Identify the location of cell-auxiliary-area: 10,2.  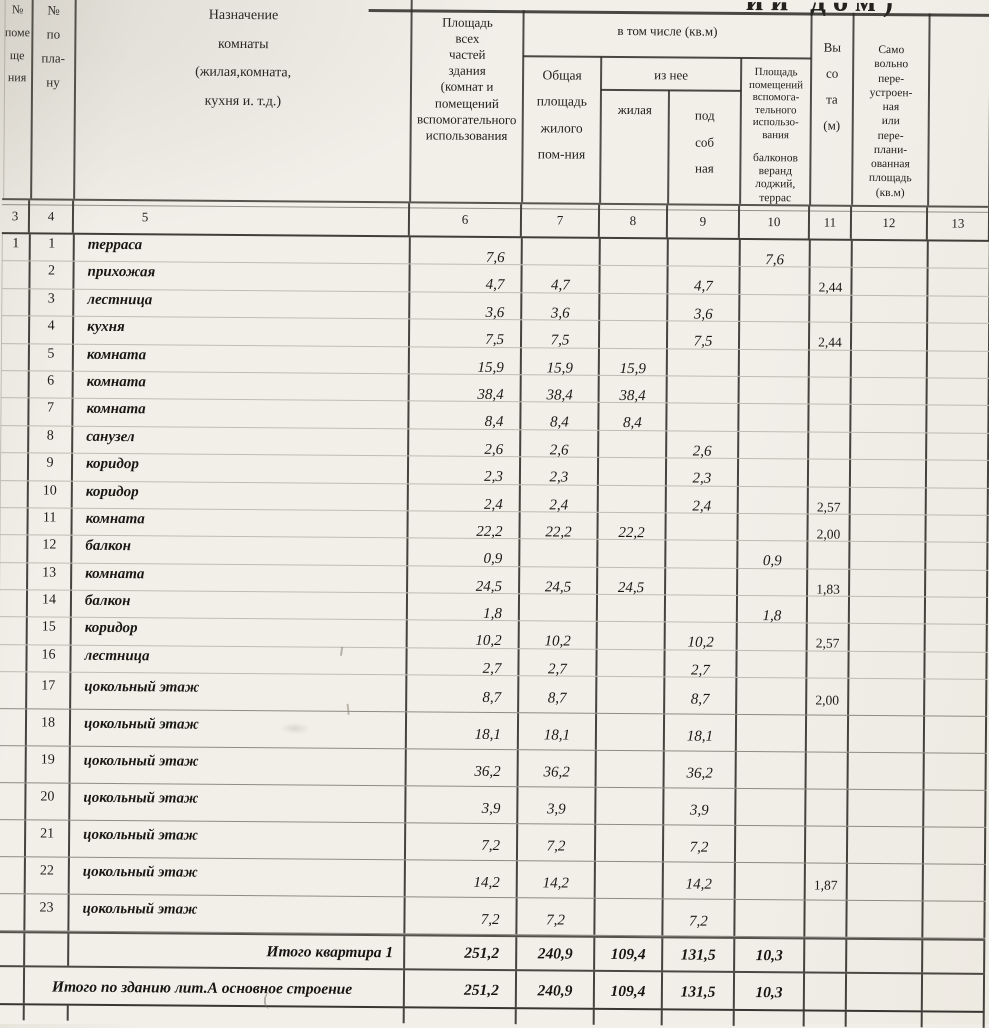
(701, 636).